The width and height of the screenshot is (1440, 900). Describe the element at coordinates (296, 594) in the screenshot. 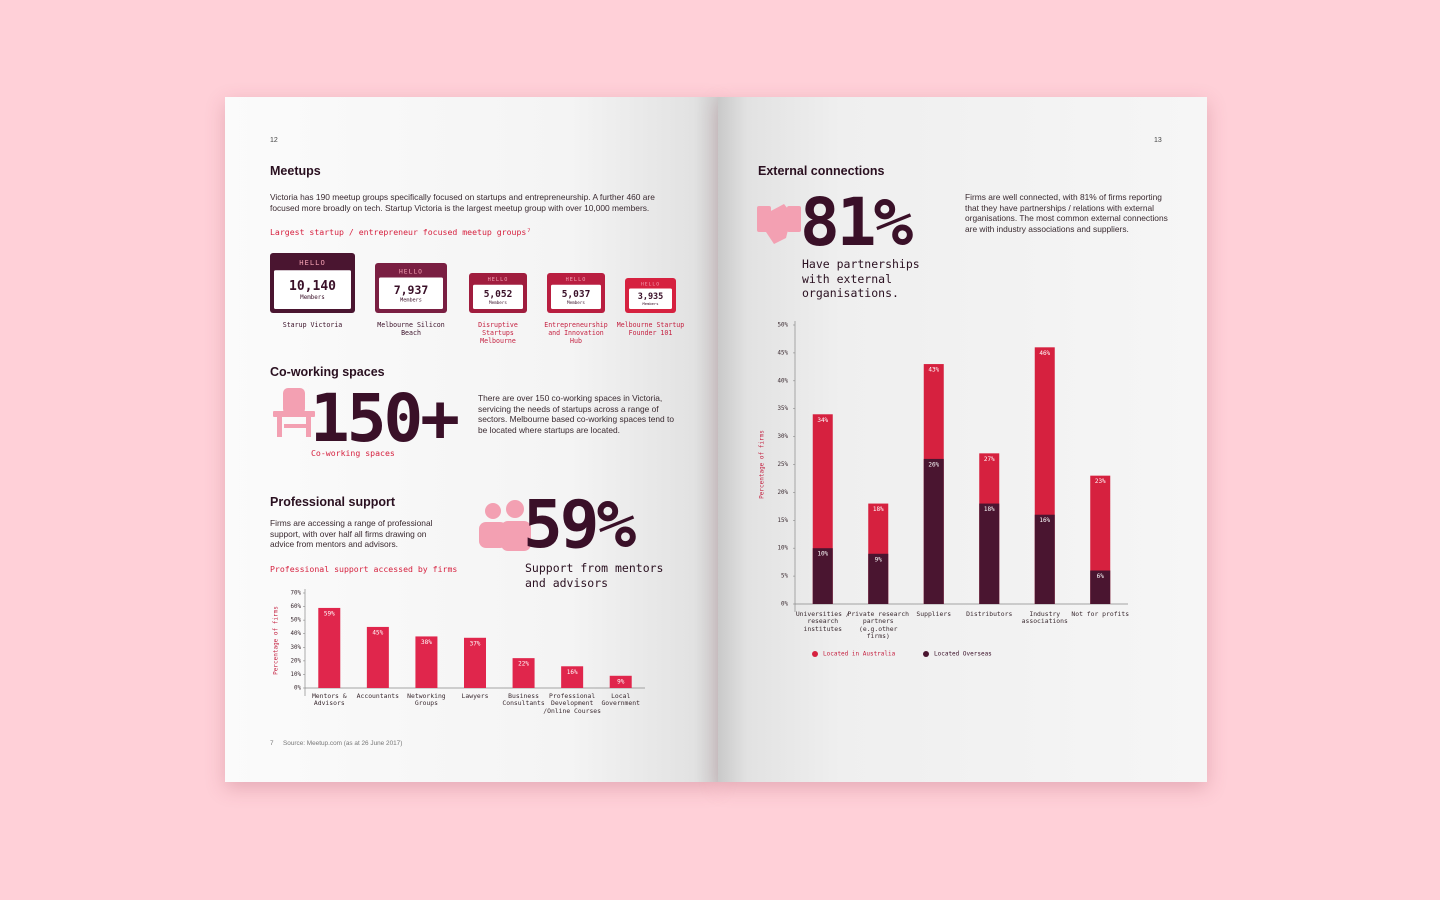

I see `y-tick-label: 70%` at that location.